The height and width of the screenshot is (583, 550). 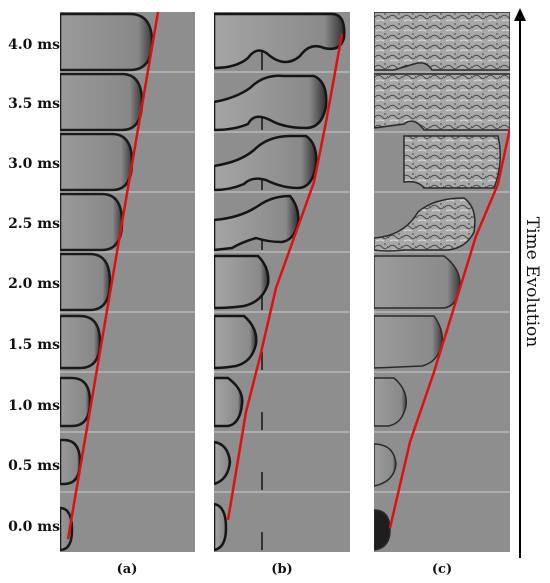 I want to click on time-label-2-0: 2.0 ms, so click(x=34, y=284).